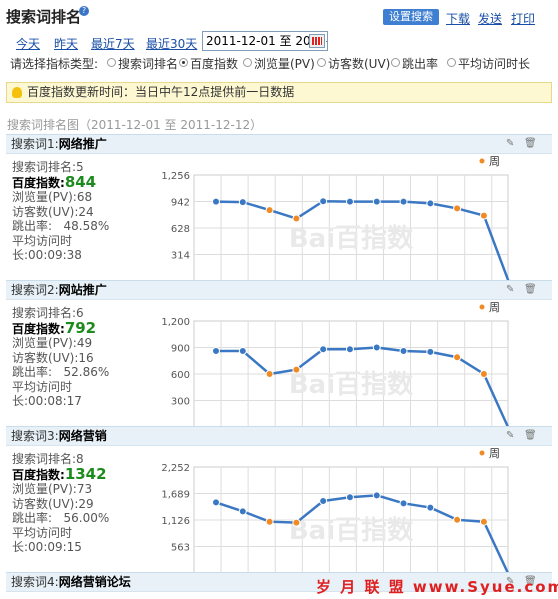 The height and width of the screenshot is (599, 558). What do you see at coordinates (175, 468) in the screenshot?
I see `y-tick-label: 2,252` at bounding box center [175, 468].